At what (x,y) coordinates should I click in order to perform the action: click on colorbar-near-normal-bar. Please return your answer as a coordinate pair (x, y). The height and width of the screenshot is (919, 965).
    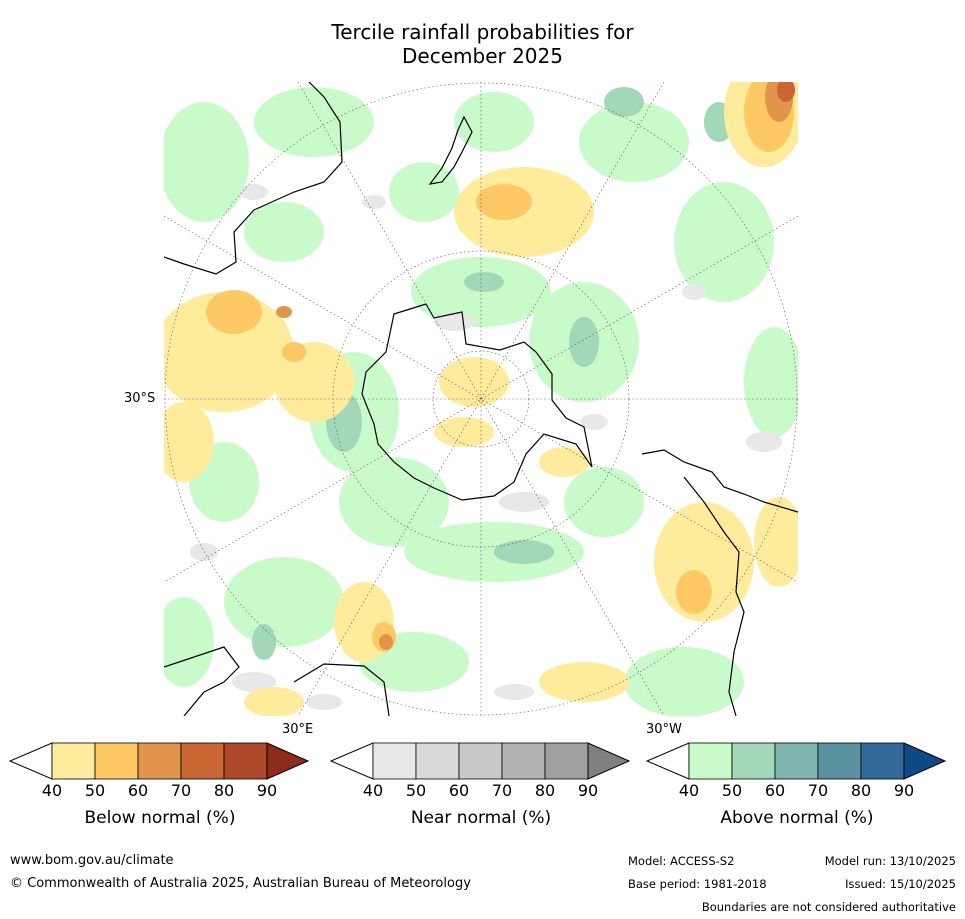
    Looking at the image, I should click on (480, 761).